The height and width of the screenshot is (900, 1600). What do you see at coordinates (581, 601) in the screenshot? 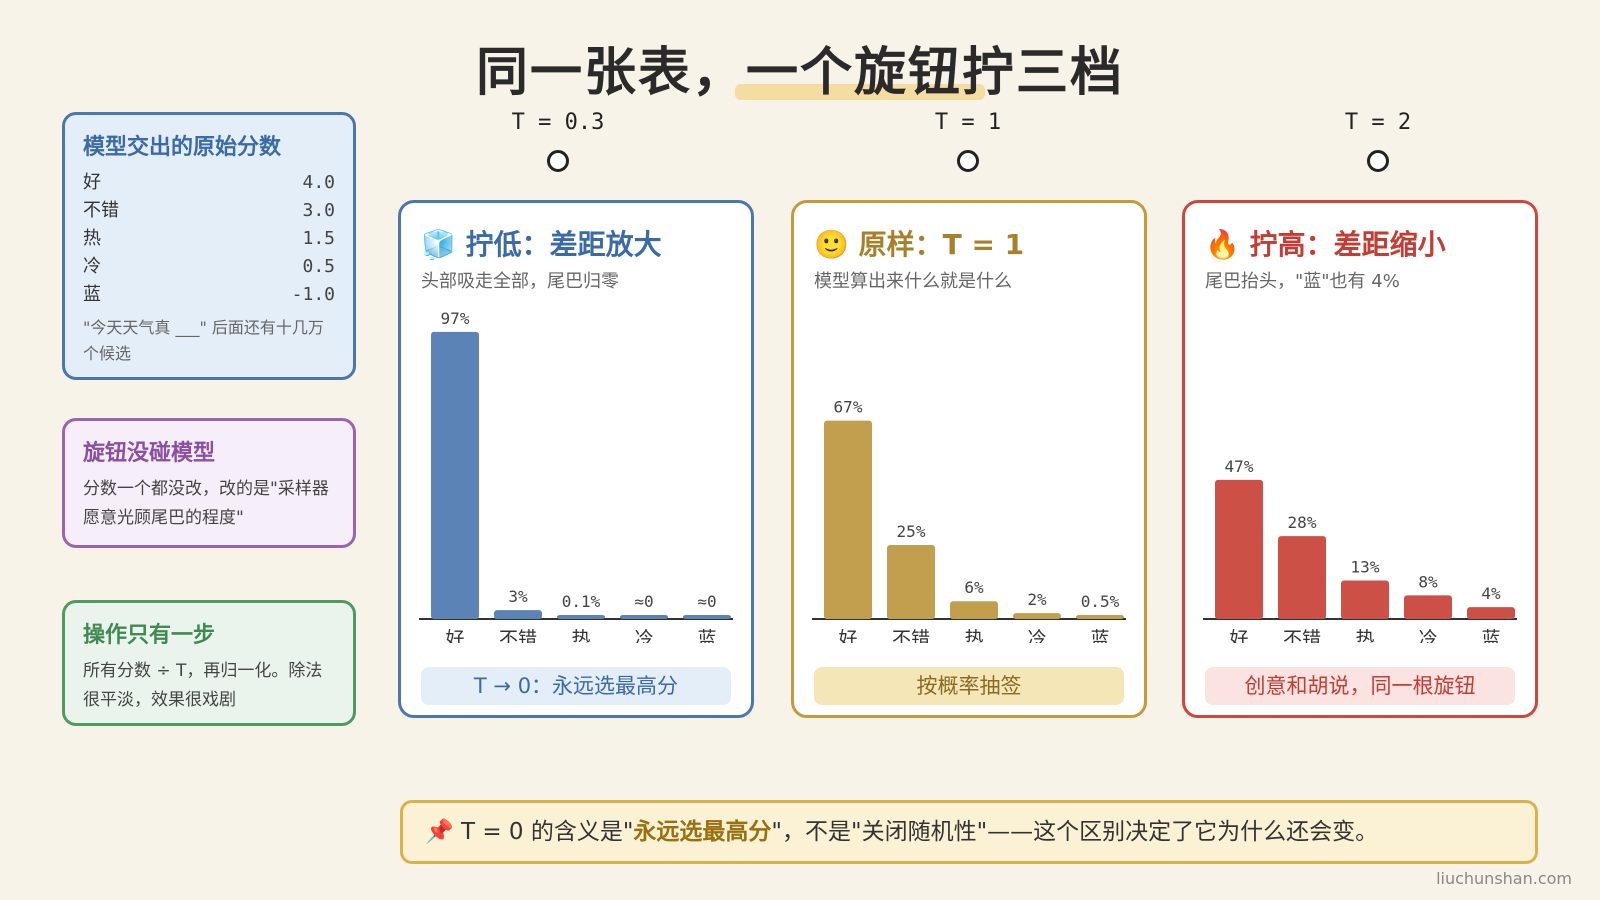
I see `bar-value-label: 0.1%` at bounding box center [581, 601].